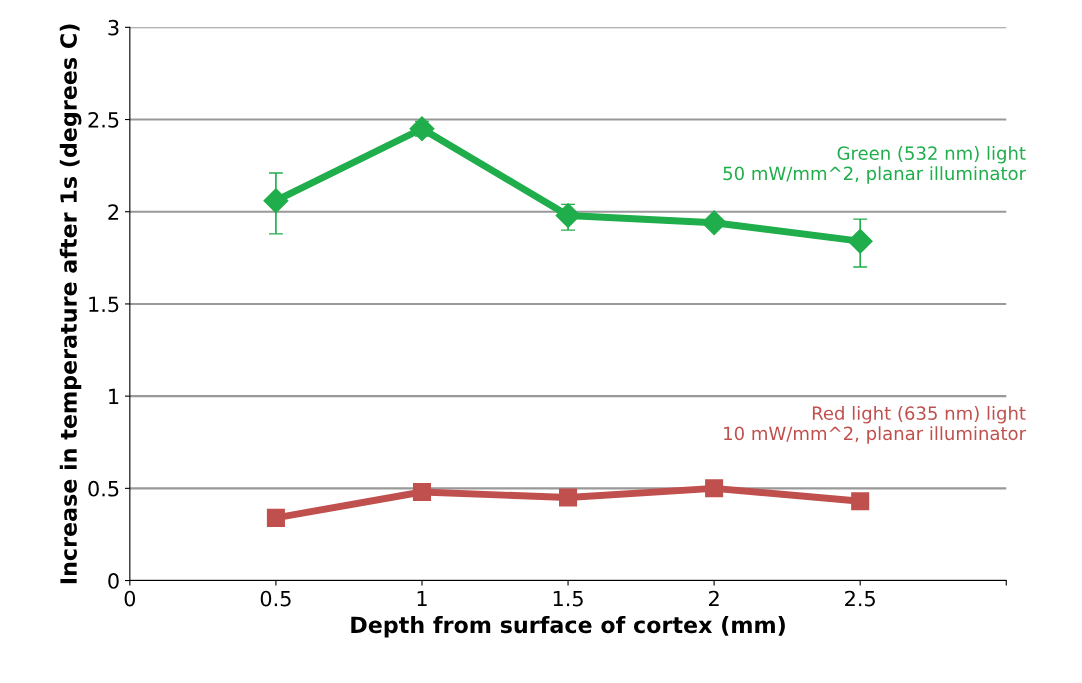  I want to click on x-tick-label: 1.5, so click(568, 598).